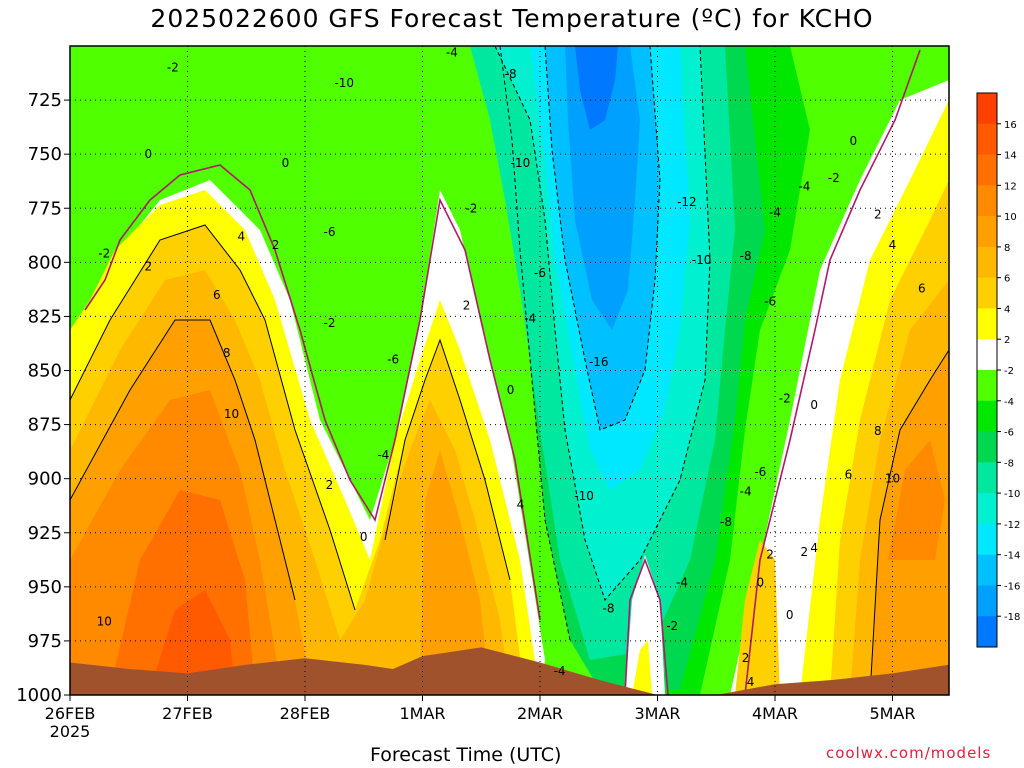 Image resolution: width=1024 pixels, height=768 pixels. What do you see at coordinates (45, 533) in the screenshot?
I see `y-tick-label: 925` at bounding box center [45, 533].